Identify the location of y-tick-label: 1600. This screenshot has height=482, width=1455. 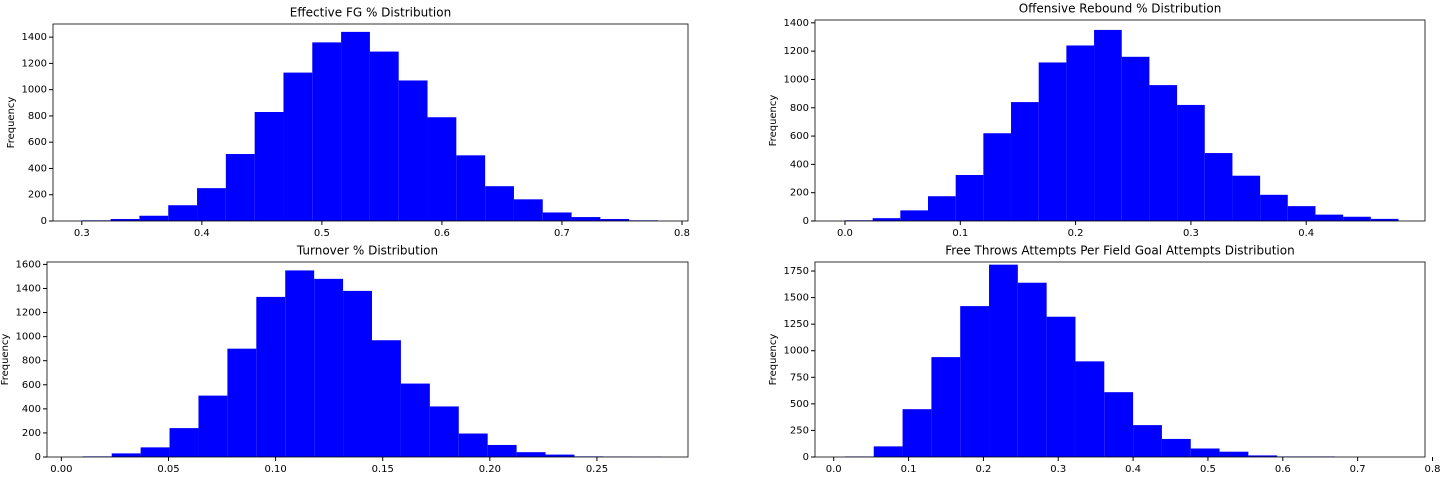
(28, 264).